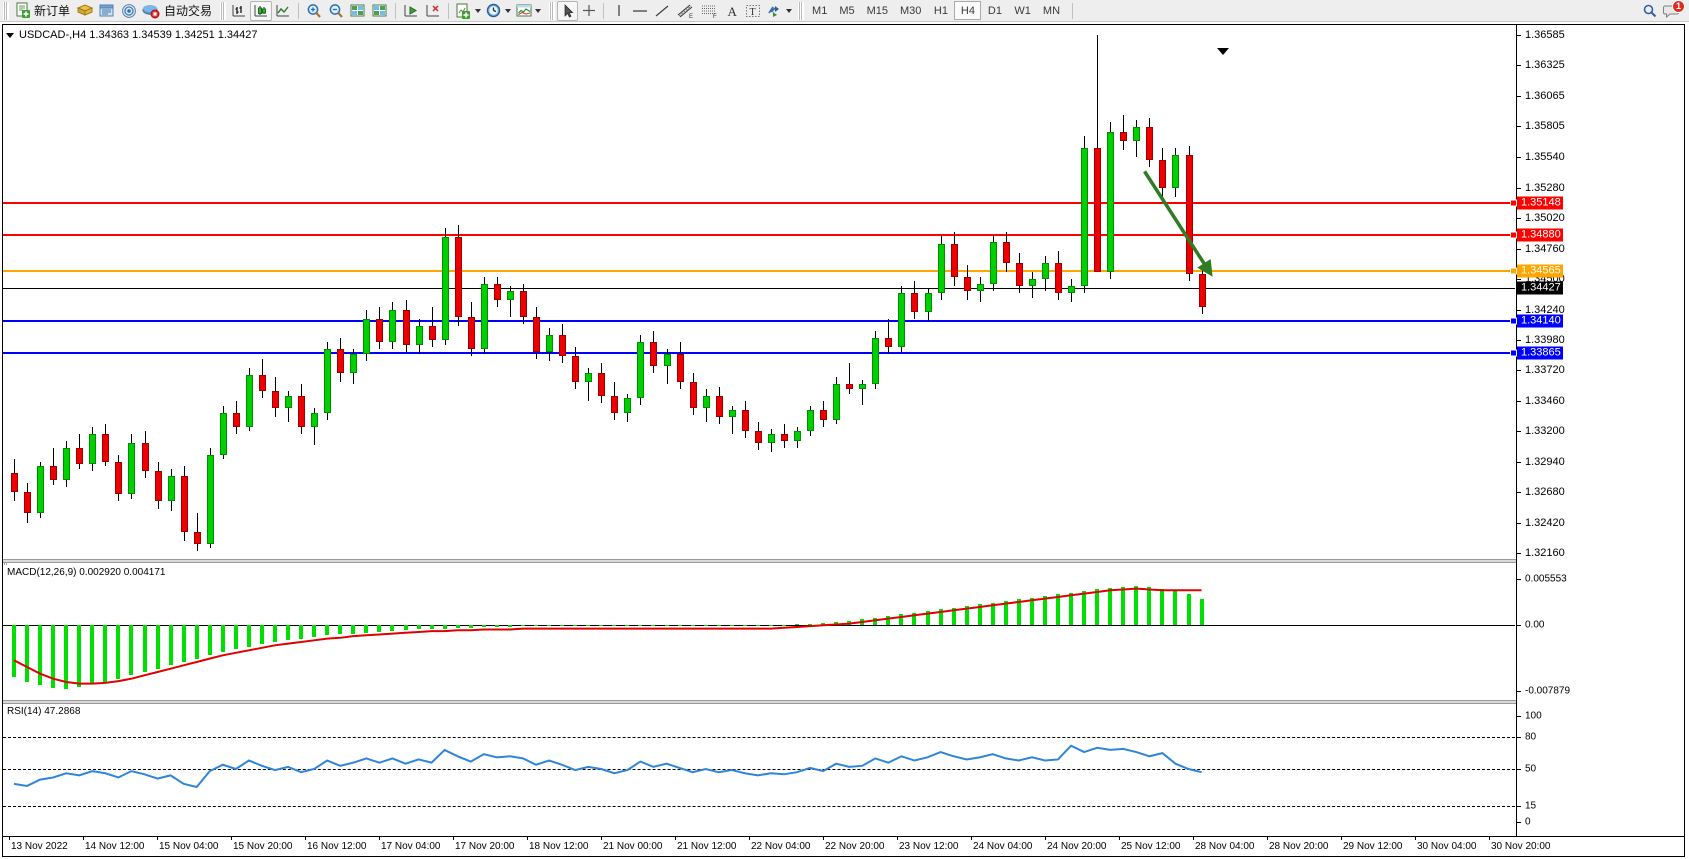  I want to click on line-chart-button, so click(283, 11).